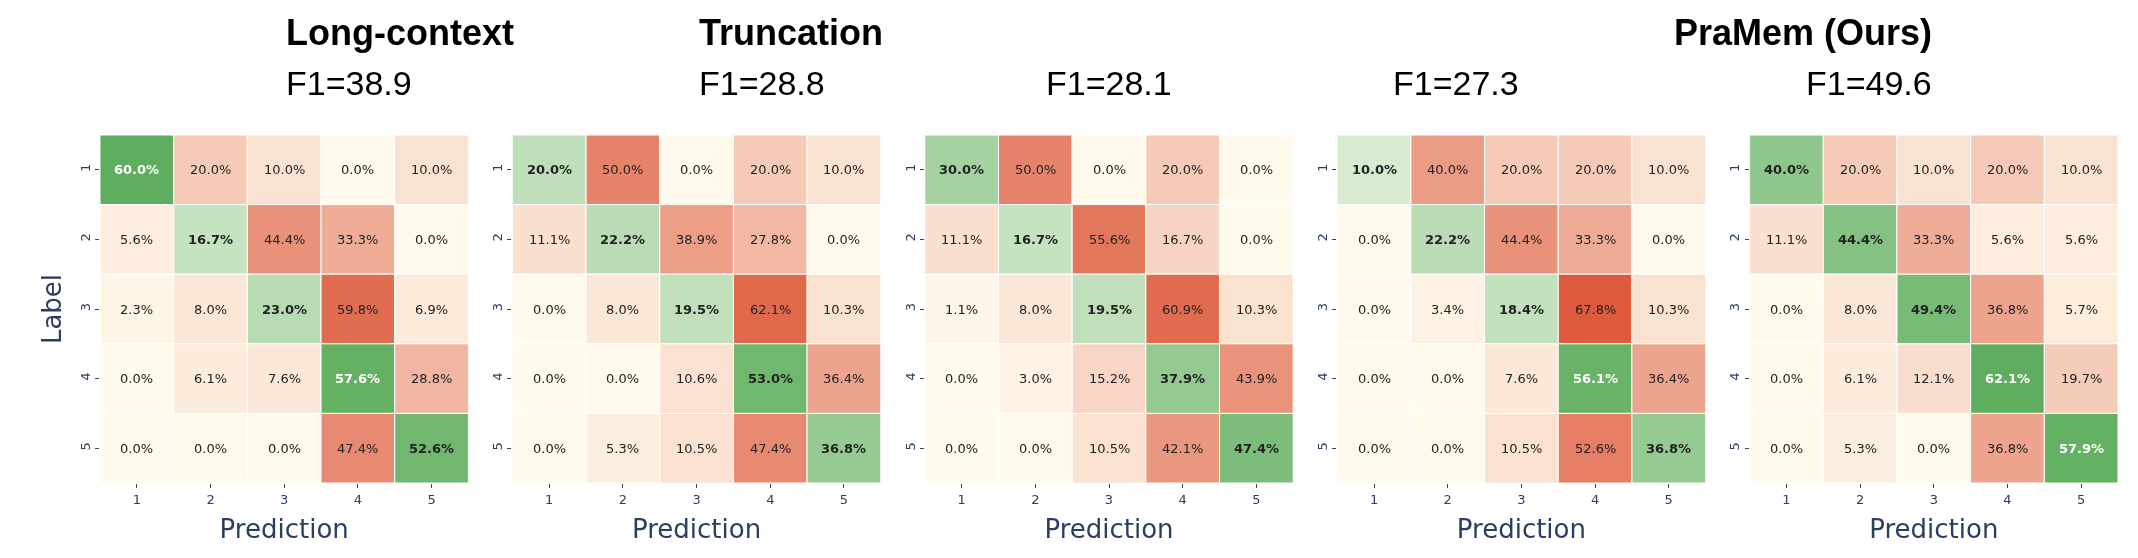  Describe the element at coordinates (1036, 169) in the screenshot. I see `data-label: 50.0%` at that location.